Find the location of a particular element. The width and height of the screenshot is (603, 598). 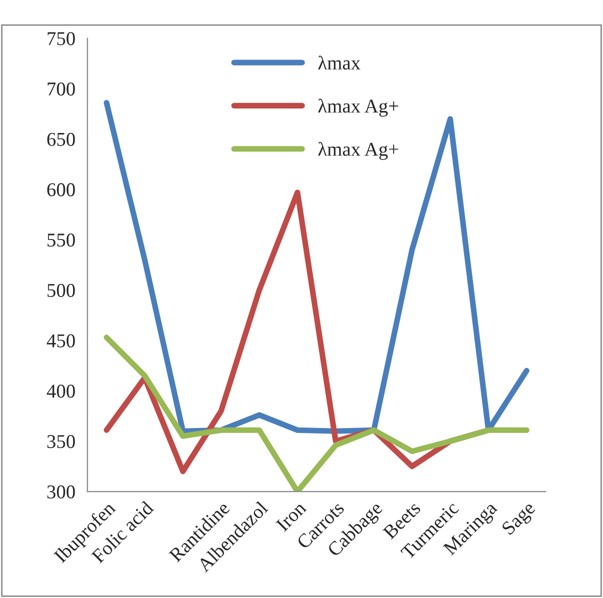

y-tick-label: 650 is located at coordinates (61, 139).